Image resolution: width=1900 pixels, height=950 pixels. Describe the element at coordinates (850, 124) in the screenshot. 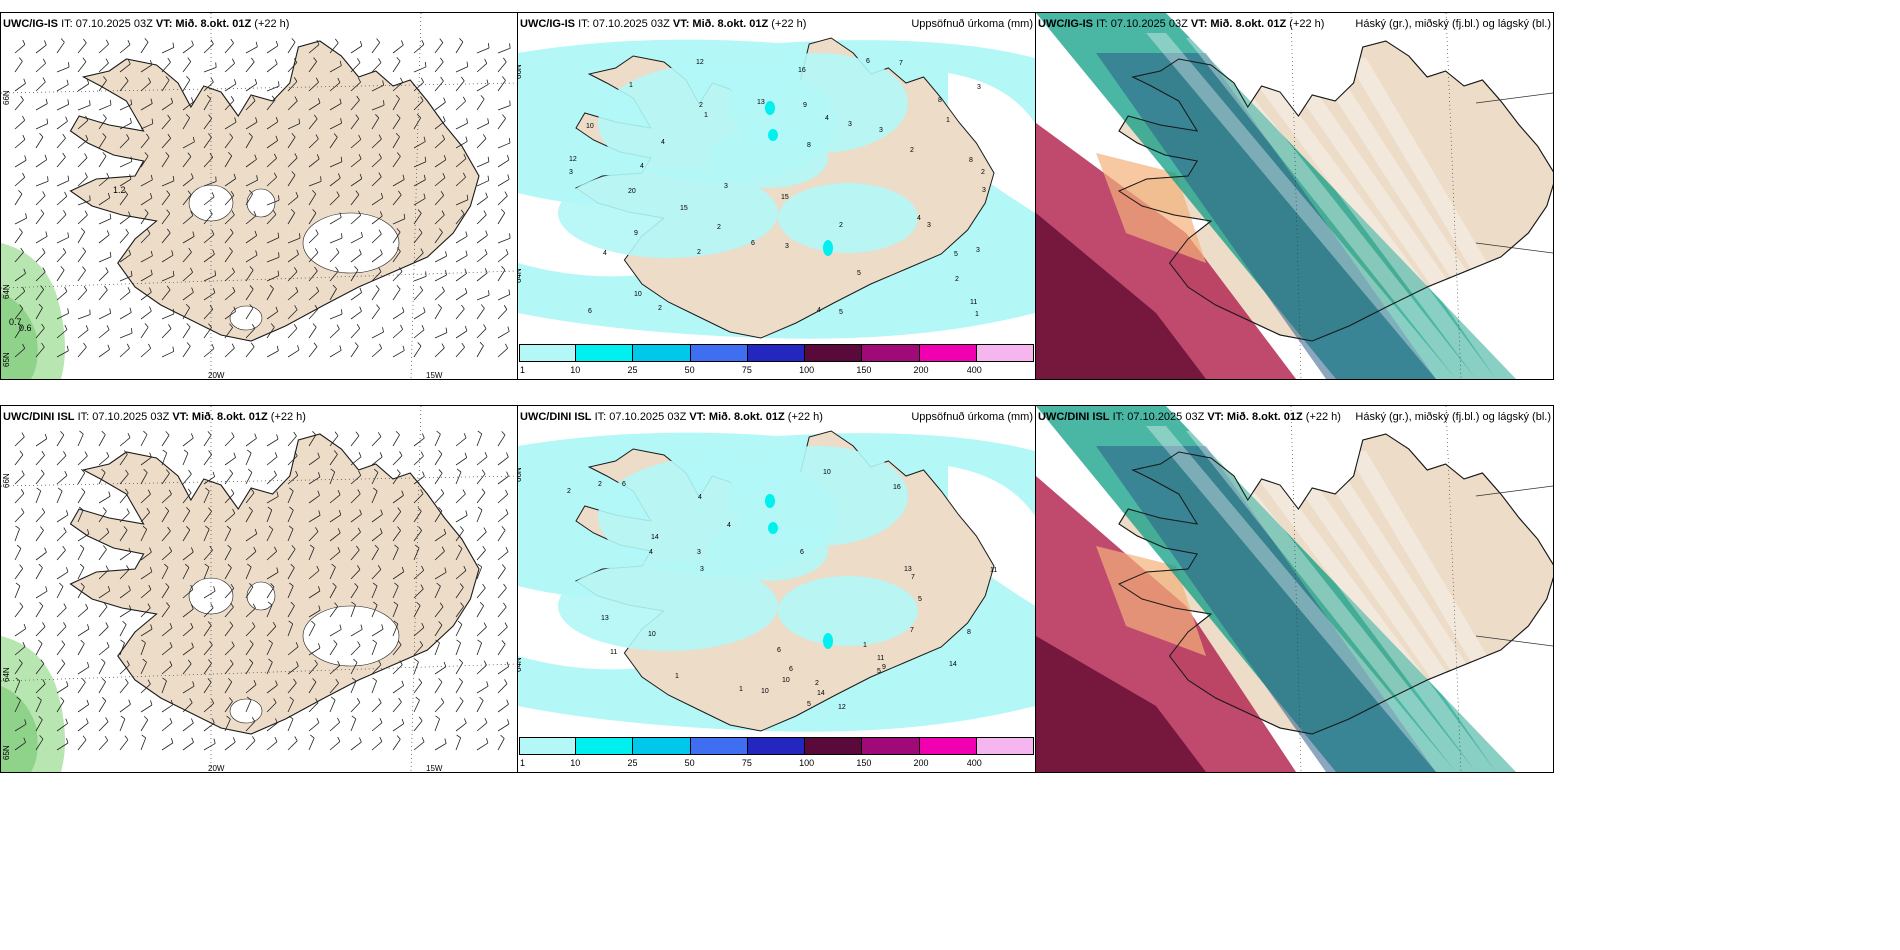

I see `precip-value-label: 3` at that location.